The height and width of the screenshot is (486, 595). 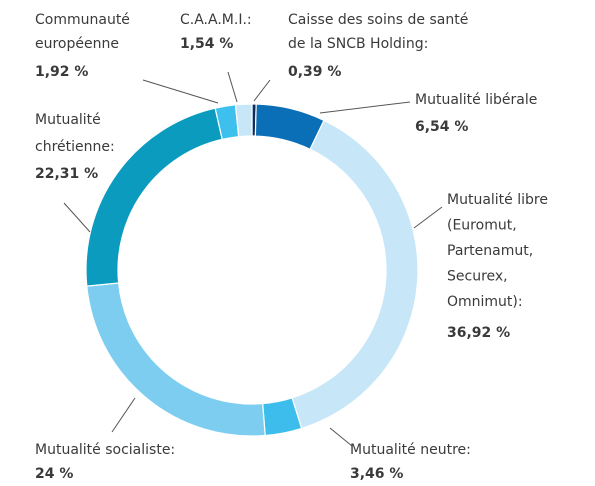 I want to click on segment-label: Communauté, so click(x=82, y=20).